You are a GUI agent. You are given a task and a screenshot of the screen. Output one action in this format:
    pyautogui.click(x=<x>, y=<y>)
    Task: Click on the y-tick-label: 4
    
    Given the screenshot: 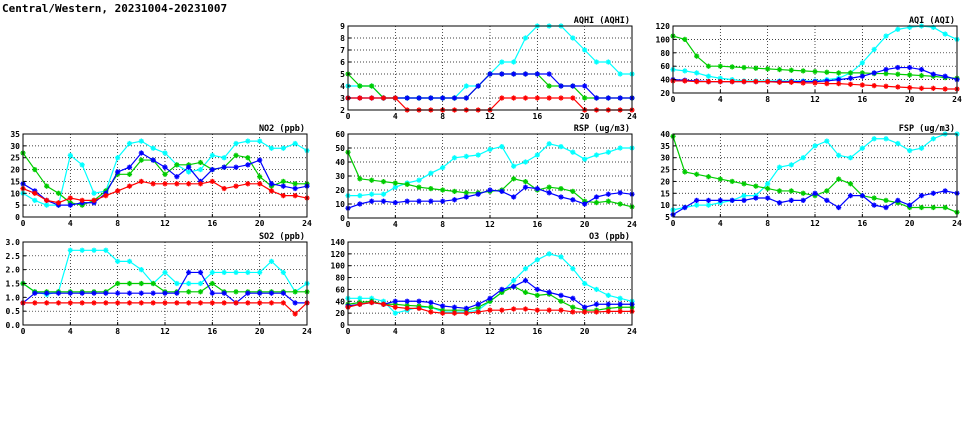 What is the action you would take?
    pyautogui.click(x=342, y=86)
    